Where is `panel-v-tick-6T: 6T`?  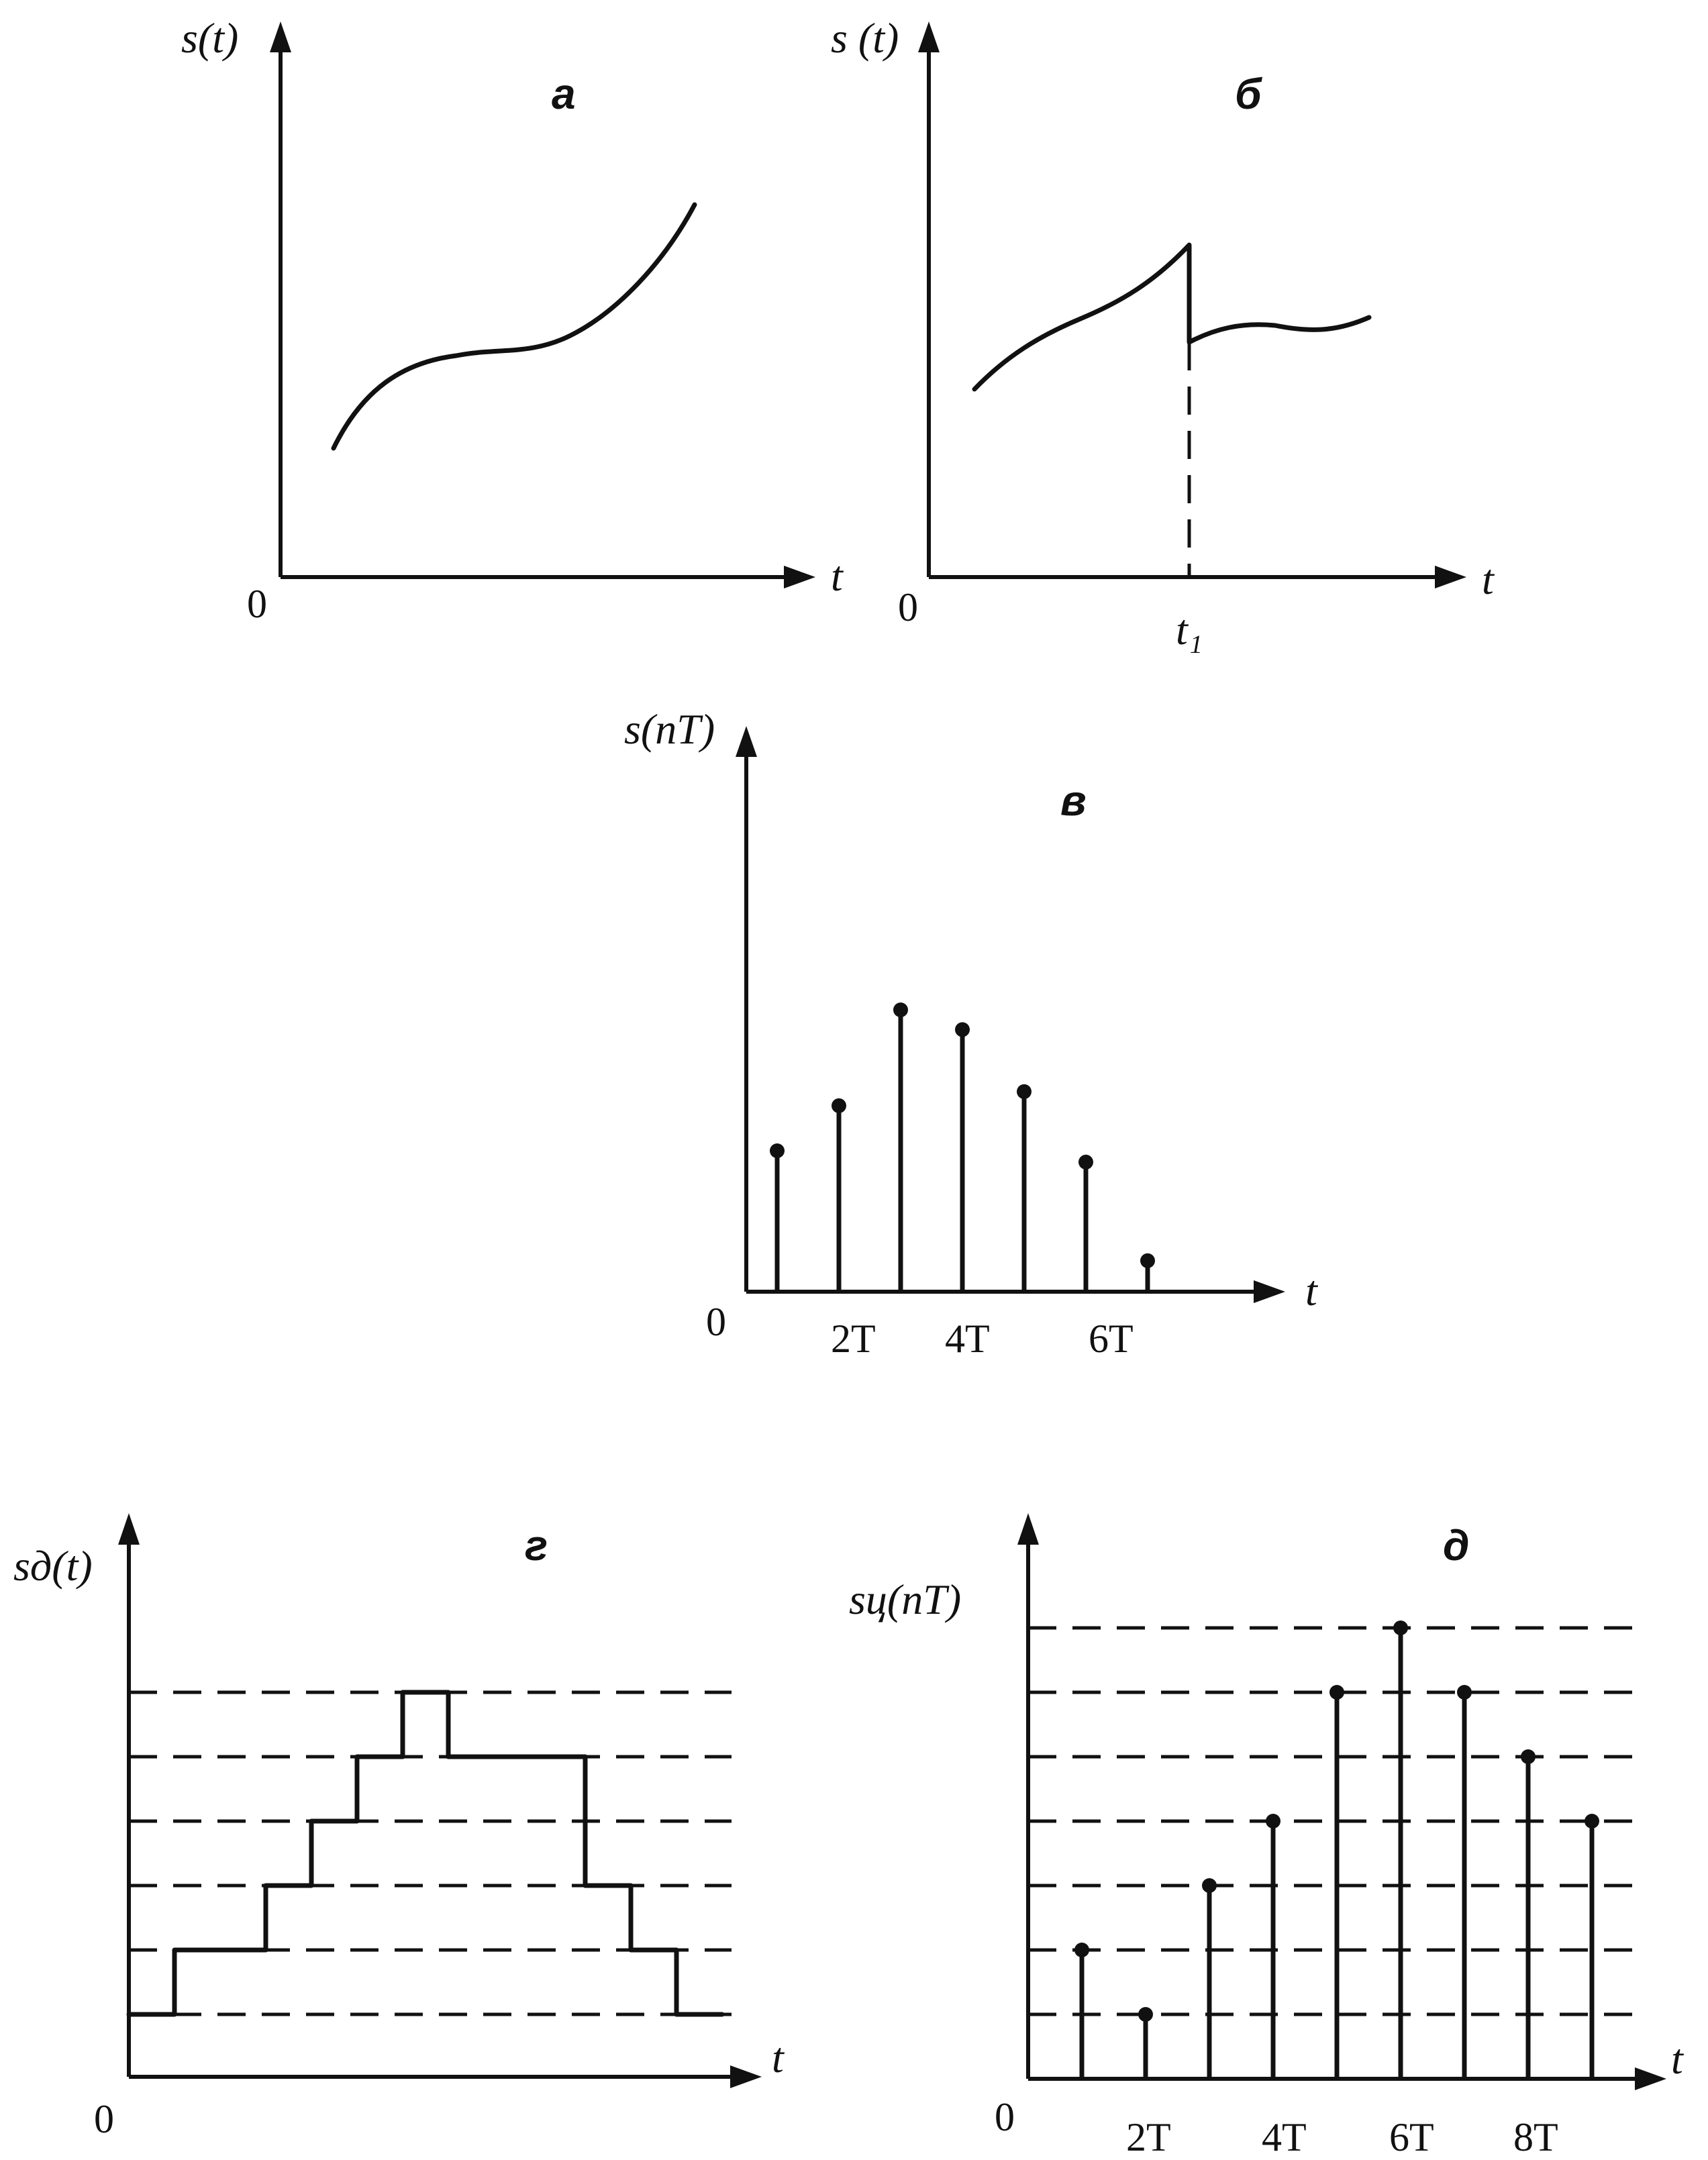
panel-v-tick-6T: 6T is located at coordinates (1111, 1339).